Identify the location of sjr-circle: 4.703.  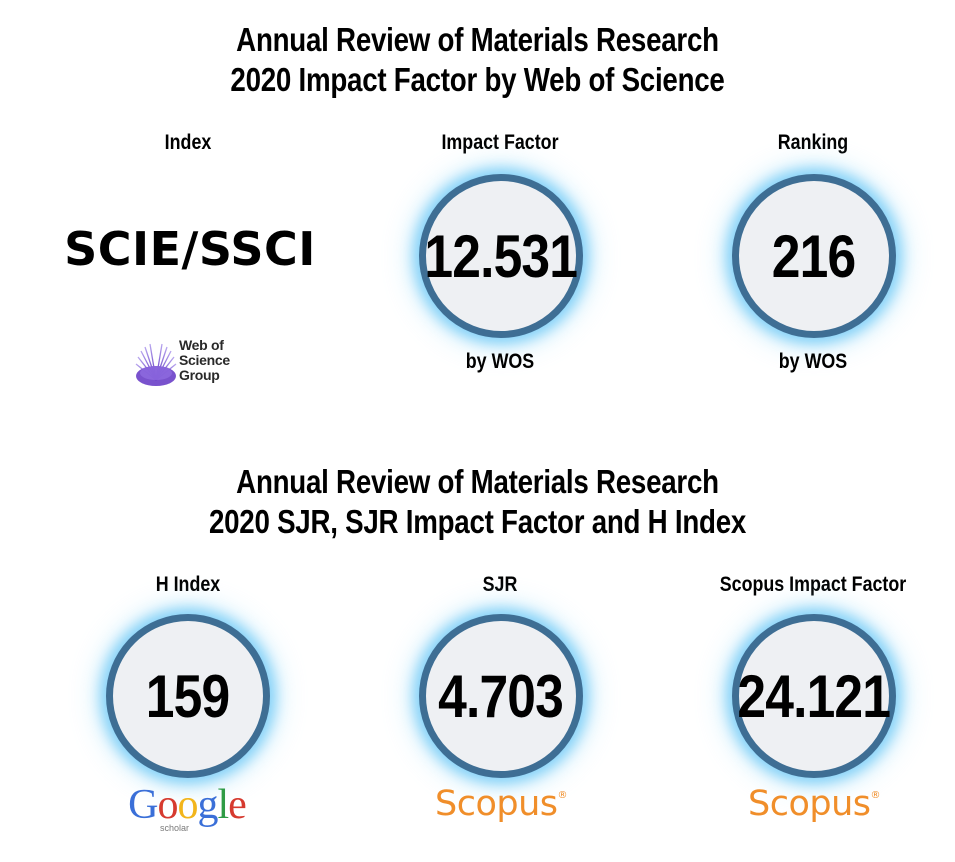
(501, 696).